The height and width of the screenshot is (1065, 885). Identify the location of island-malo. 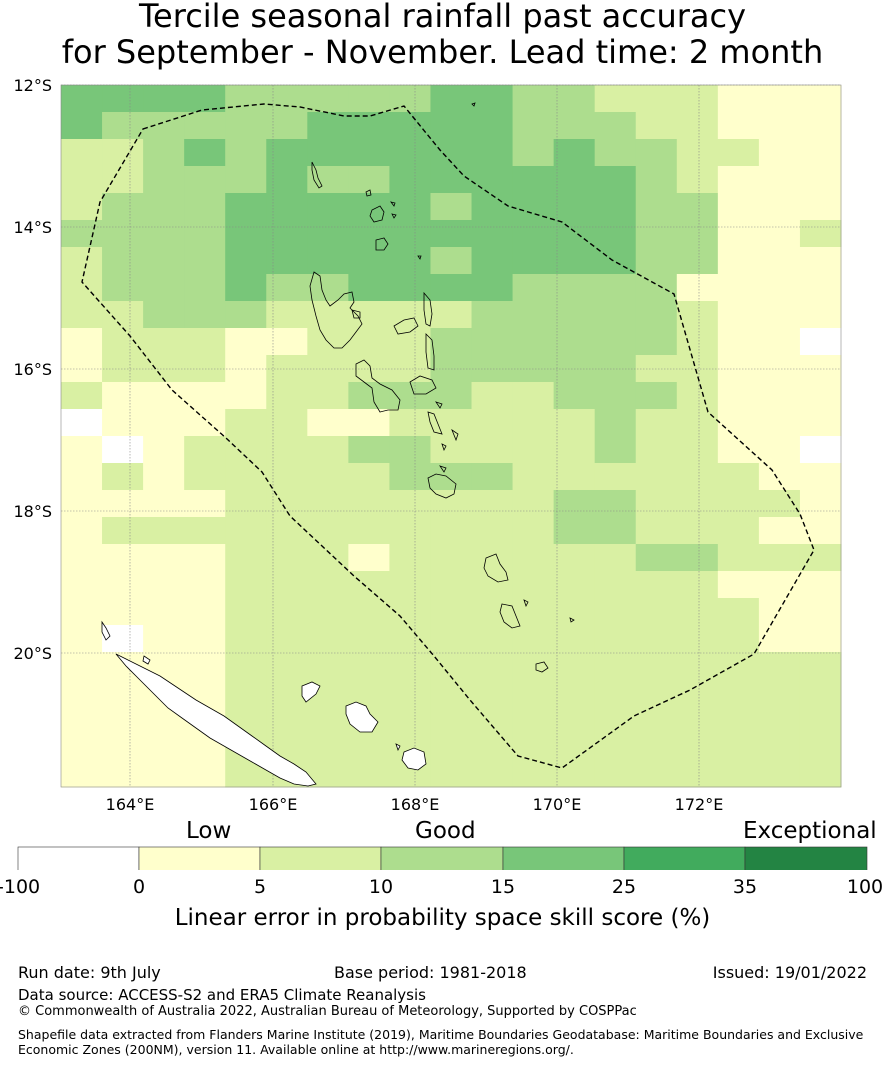
(356, 314).